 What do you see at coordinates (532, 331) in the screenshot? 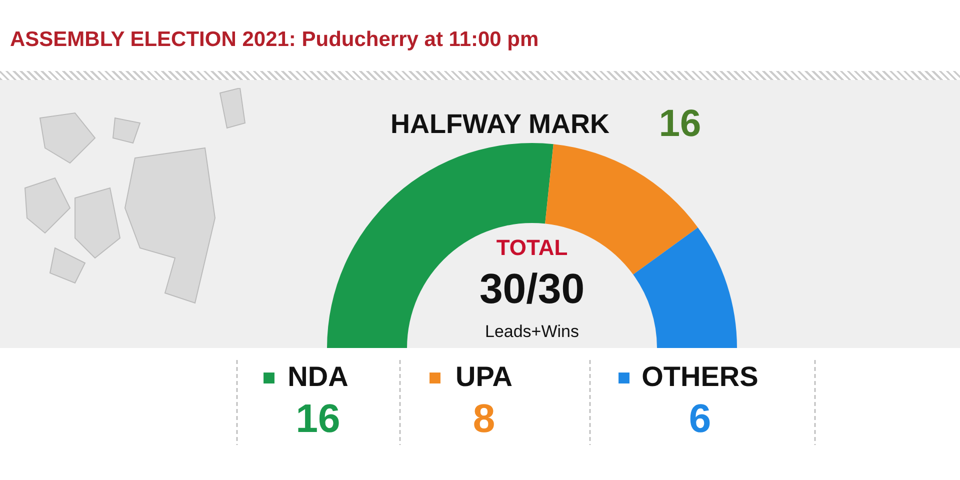
I see `text: Leads+Wins` at bounding box center [532, 331].